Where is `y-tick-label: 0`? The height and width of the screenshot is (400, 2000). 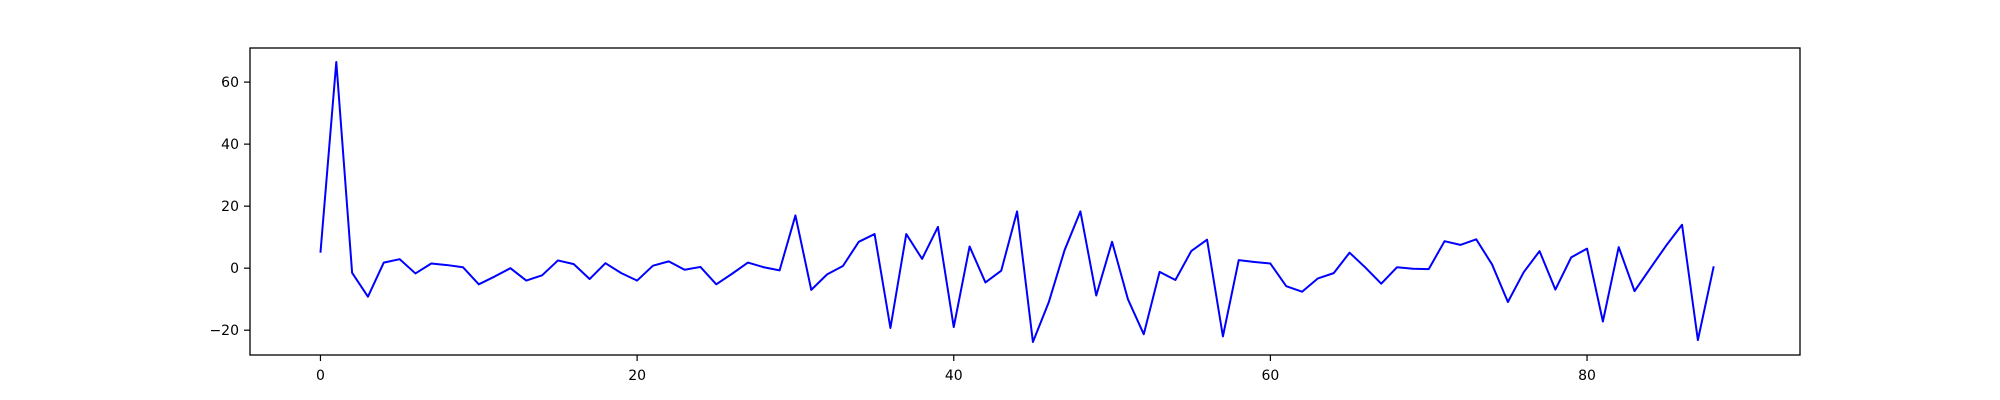 y-tick-label: 0 is located at coordinates (234, 269).